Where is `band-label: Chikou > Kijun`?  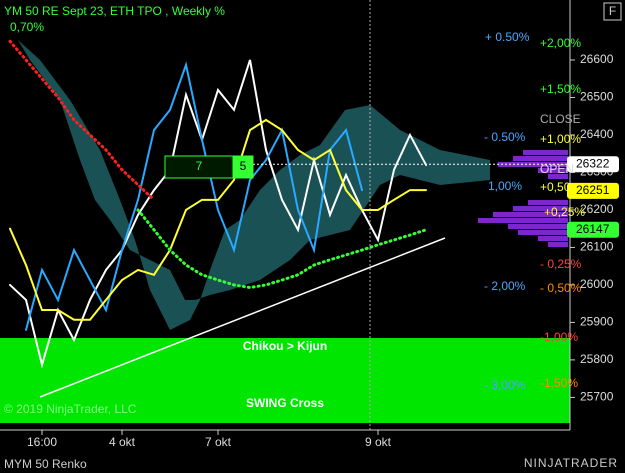 band-label: Chikou > Kijun is located at coordinates (285, 346).